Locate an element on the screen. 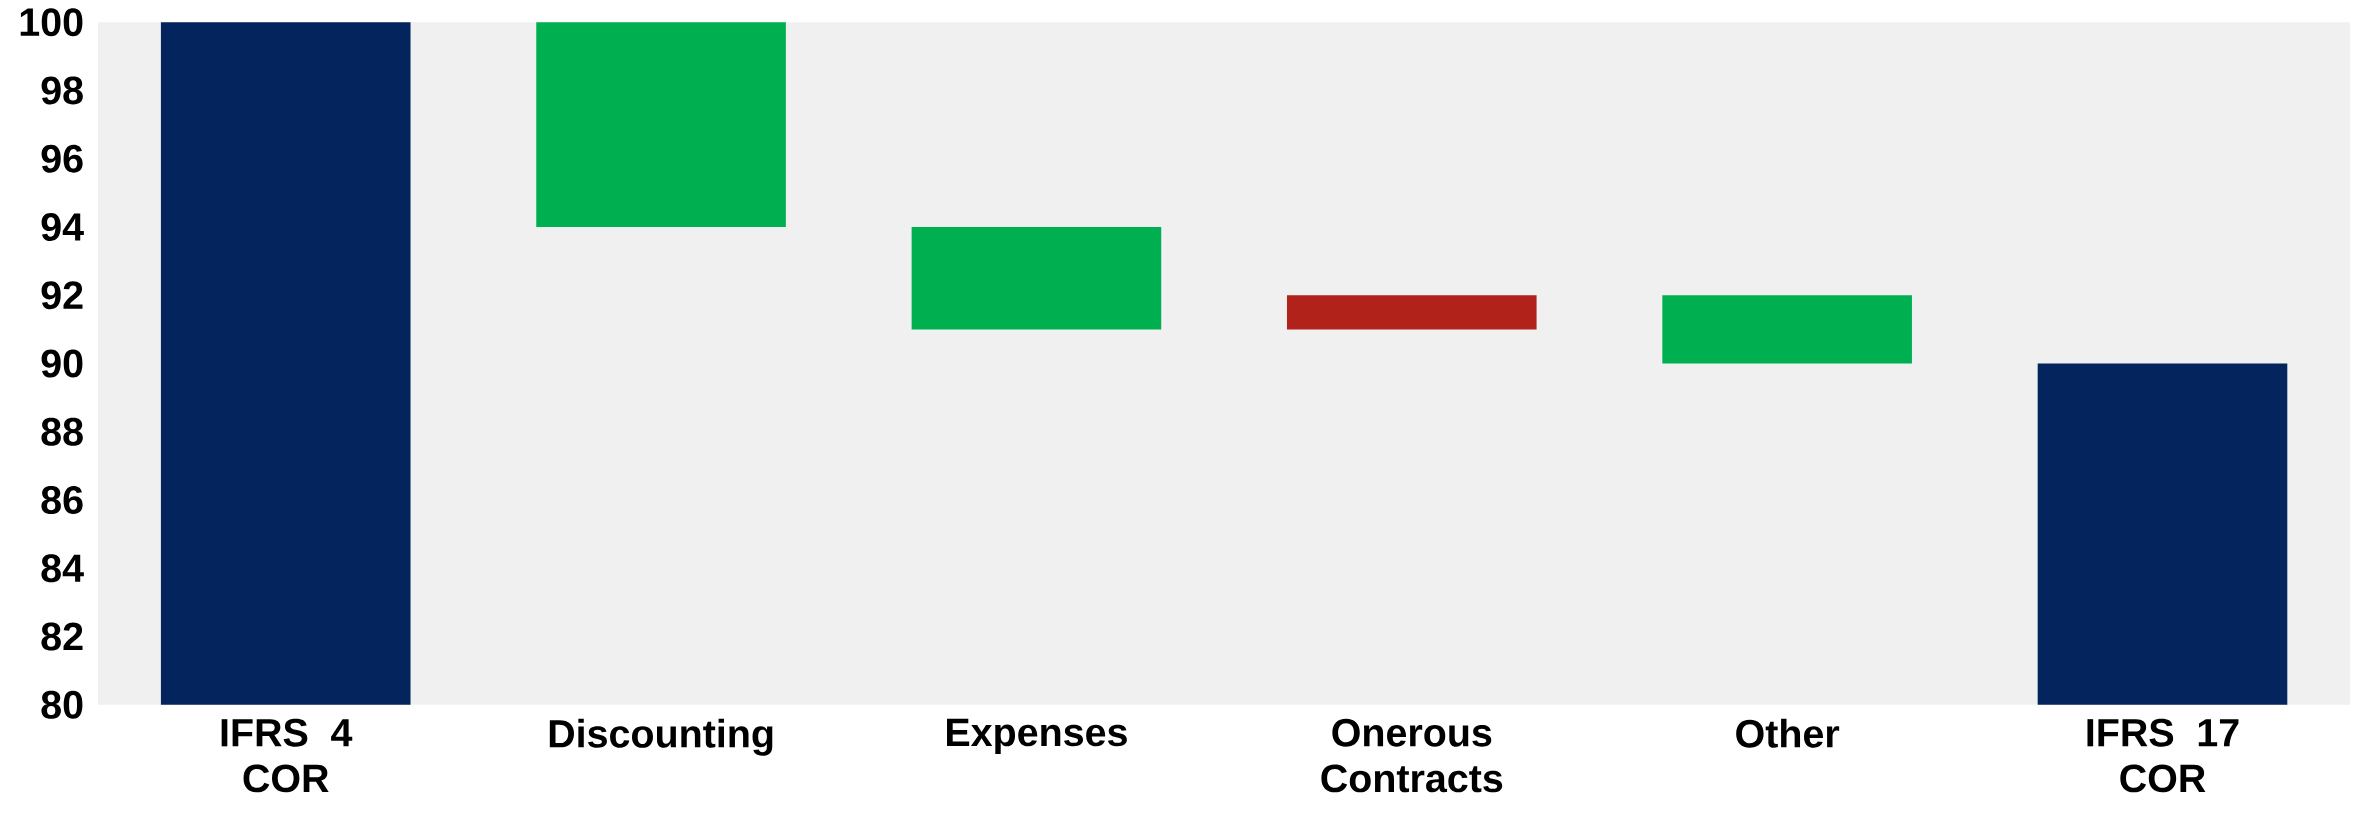  y-tick-label: 98 is located at coordinates (62, 90).